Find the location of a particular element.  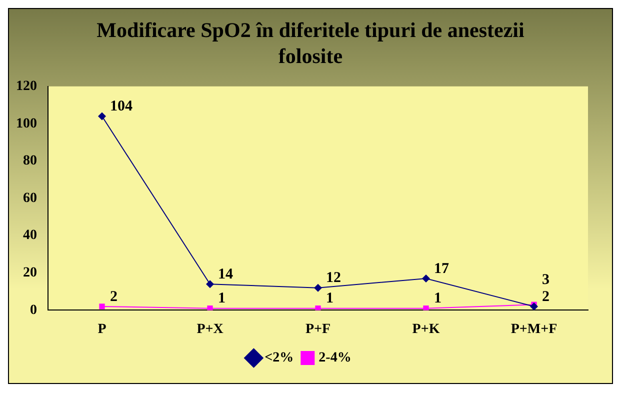

y-tick-label: 0 is located at coordinates (33, 310).